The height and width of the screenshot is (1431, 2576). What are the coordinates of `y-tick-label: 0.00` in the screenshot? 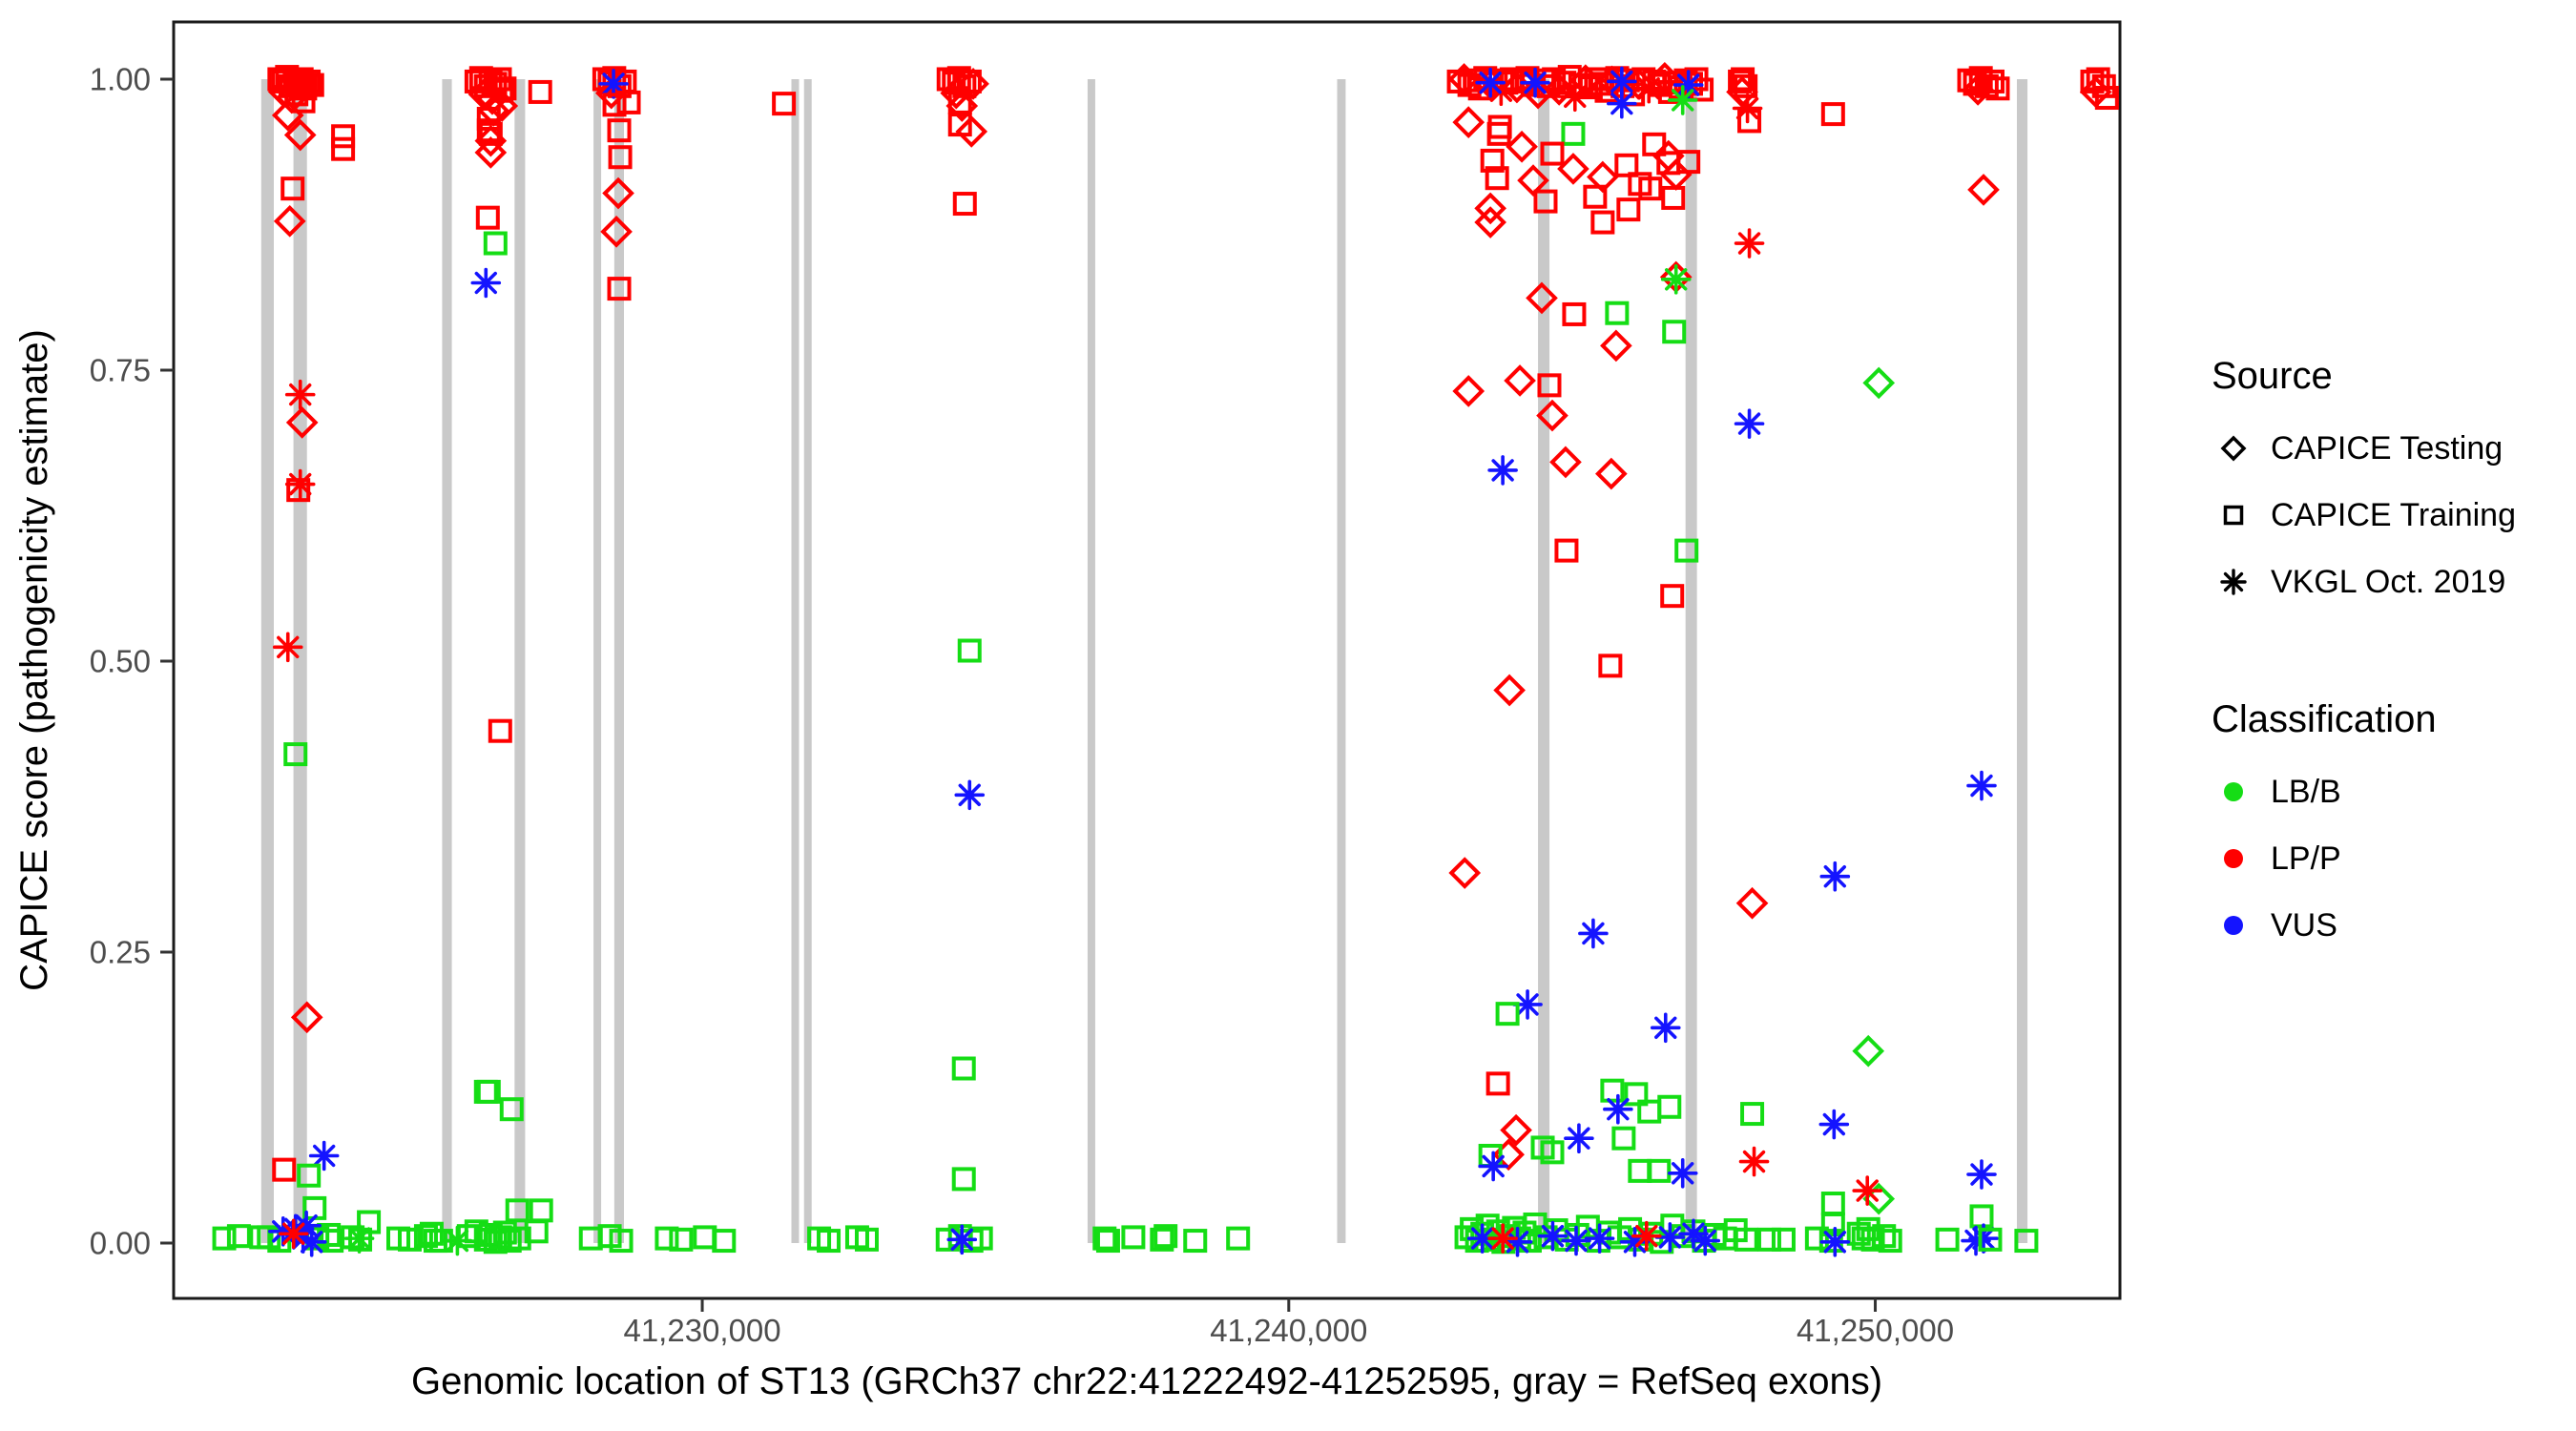 It's located at (120, 1243).